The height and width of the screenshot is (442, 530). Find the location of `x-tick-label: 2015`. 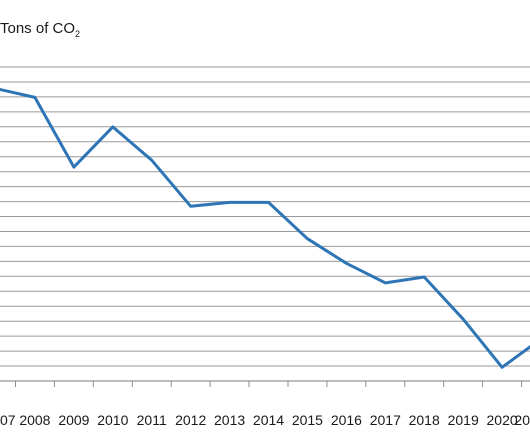

x-tick-label: 2015 is located at coordinates (307, 420).